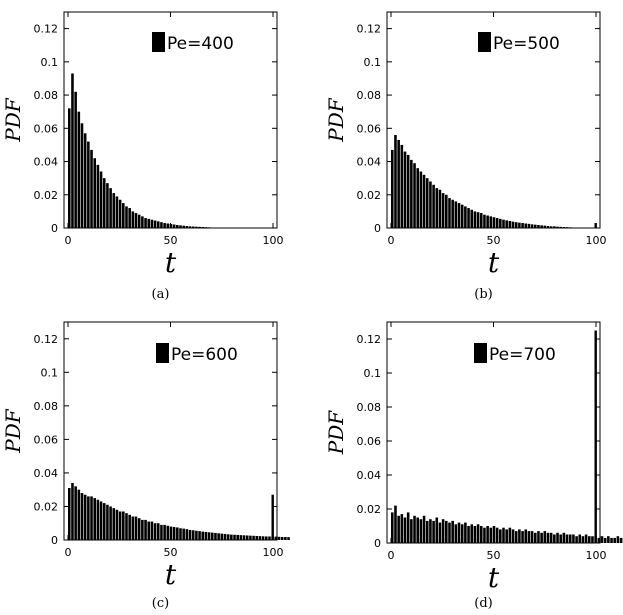  I want to click on y-tick-label: 0.08, so click(369, 407).